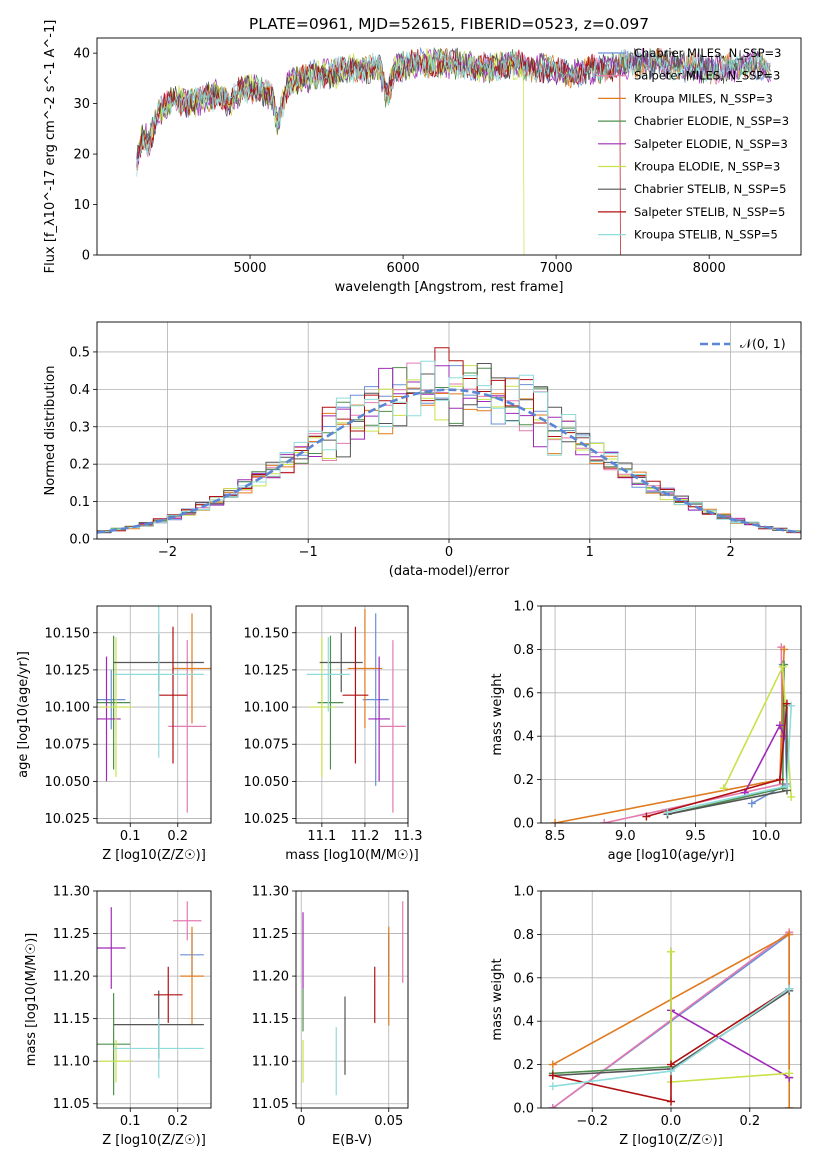 This screenshot has width=819, height=1170. I want to click on mass-vs-Z-xlabel: Z [log10(Z/Z☉)], so click(154, 1140).